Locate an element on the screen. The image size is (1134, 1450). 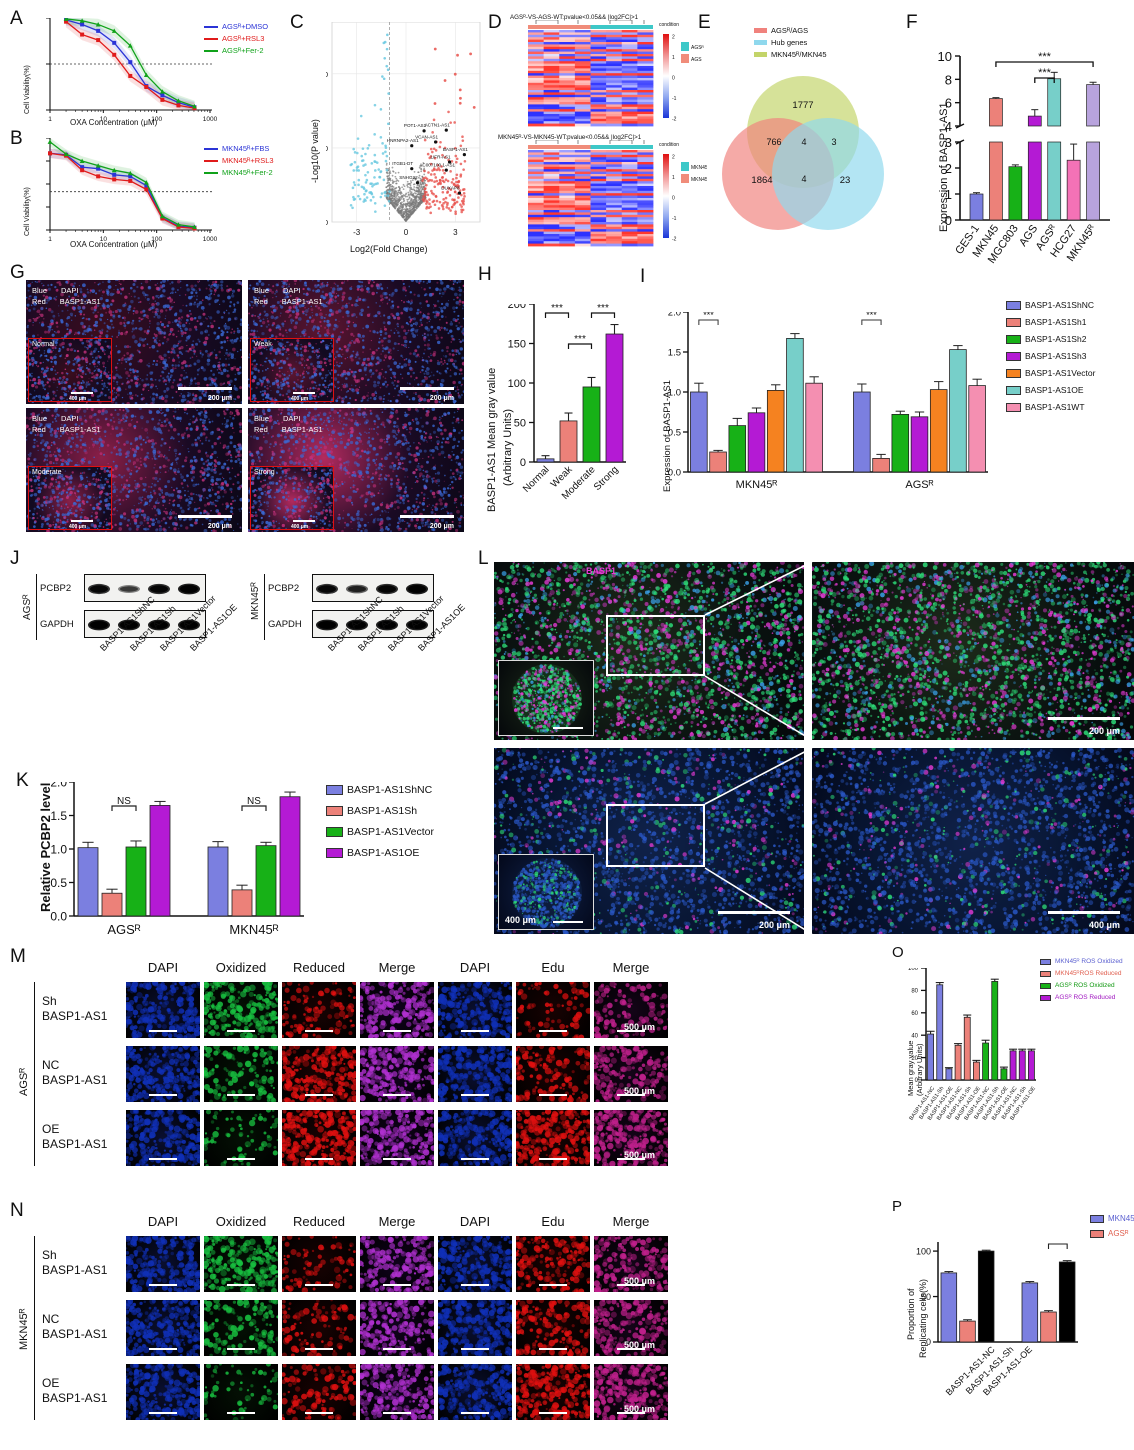
volcano-gene-label: LIFR-AS1 is located at coordinates (440, 156).